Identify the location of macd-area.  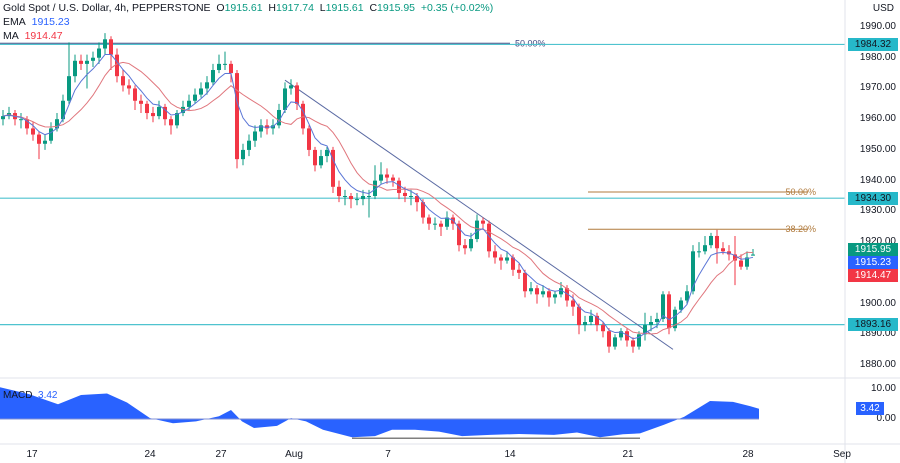
(379, 412).